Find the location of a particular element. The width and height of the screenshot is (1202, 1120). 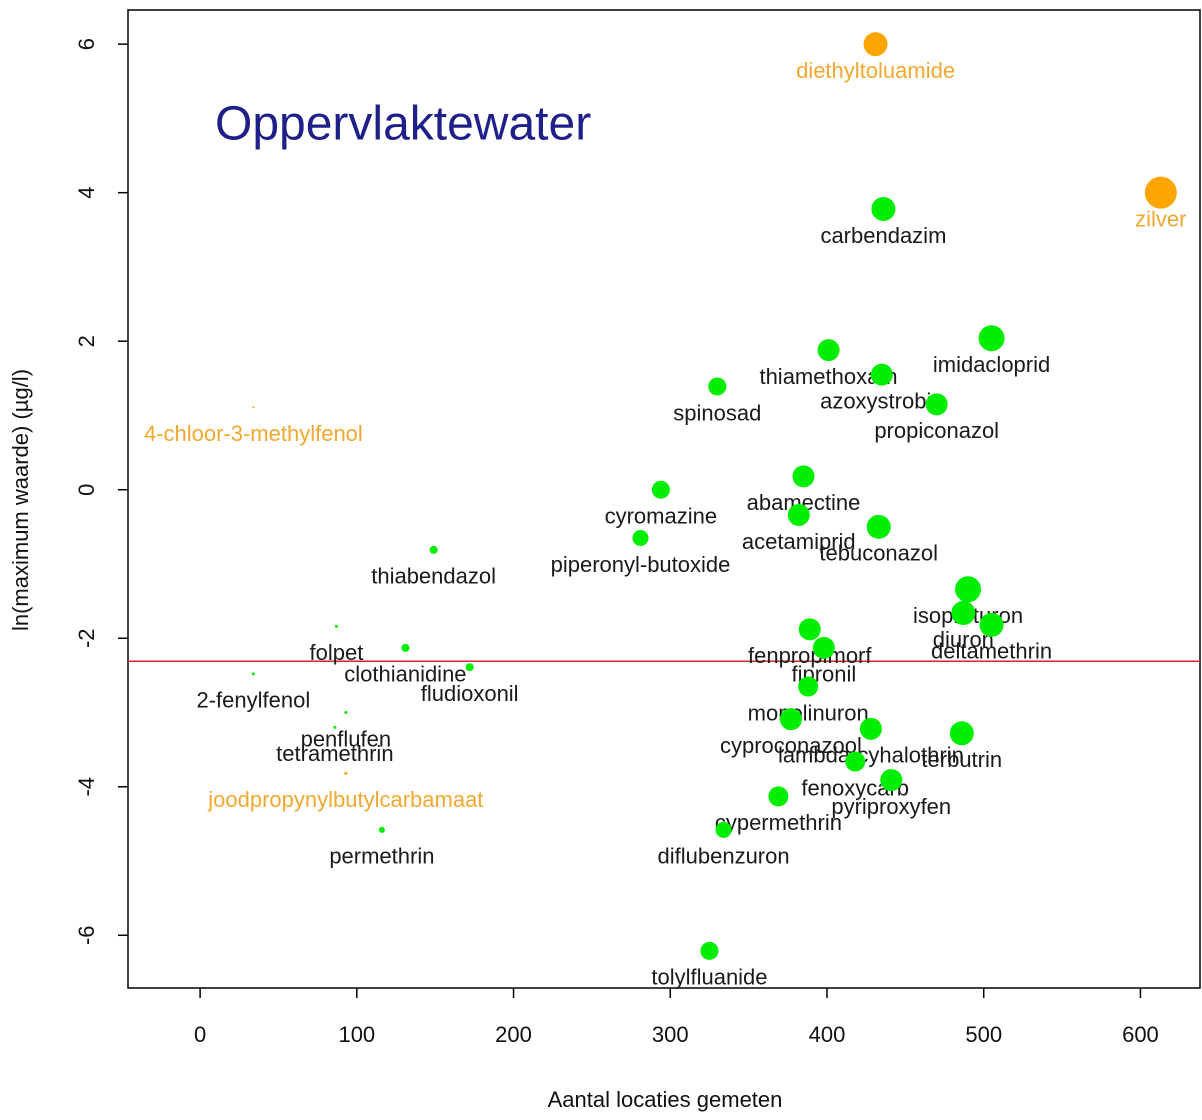

point-label: permethrin is located at coordinates (381, 856).